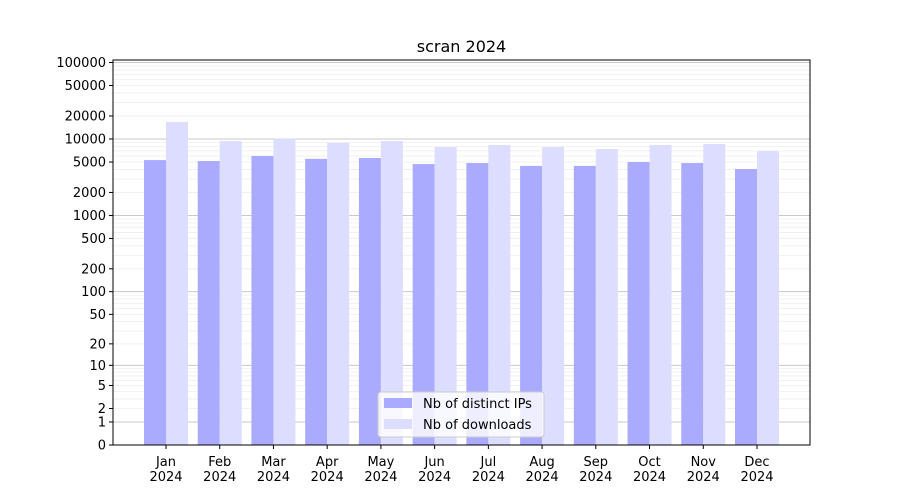  Describe the element at coordinates (477, 425) in the screenshot. I see `legend-label-downloads: Nb of downloads` at that location.